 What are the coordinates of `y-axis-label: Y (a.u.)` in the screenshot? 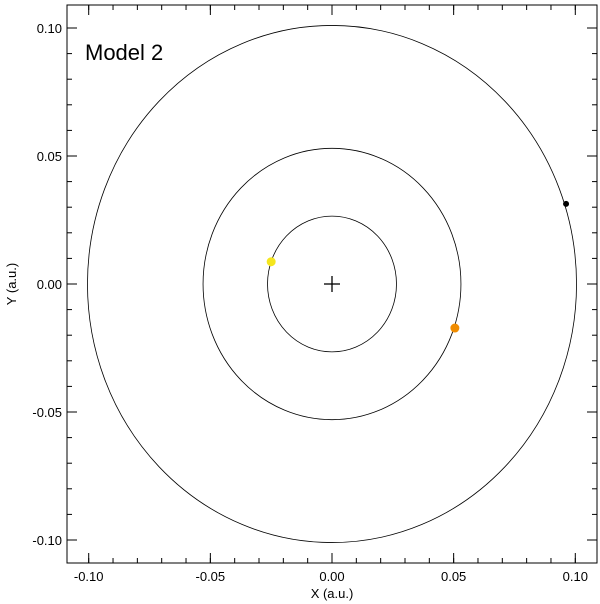 It's located at (11, 284).